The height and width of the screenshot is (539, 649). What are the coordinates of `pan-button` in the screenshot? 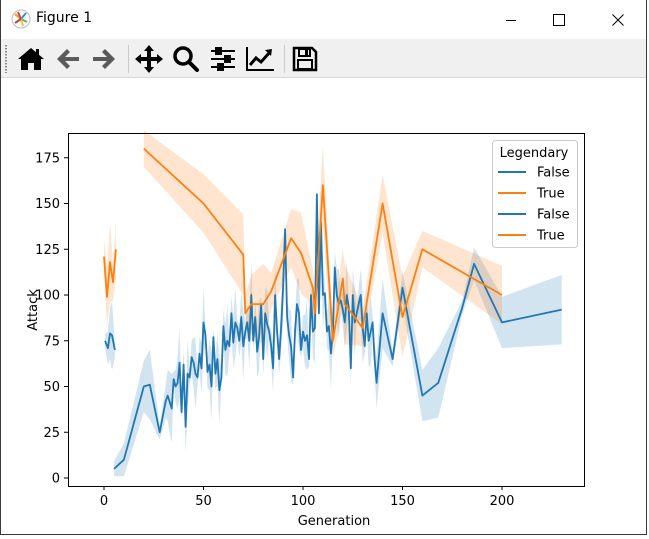 It's located at (149, 59).